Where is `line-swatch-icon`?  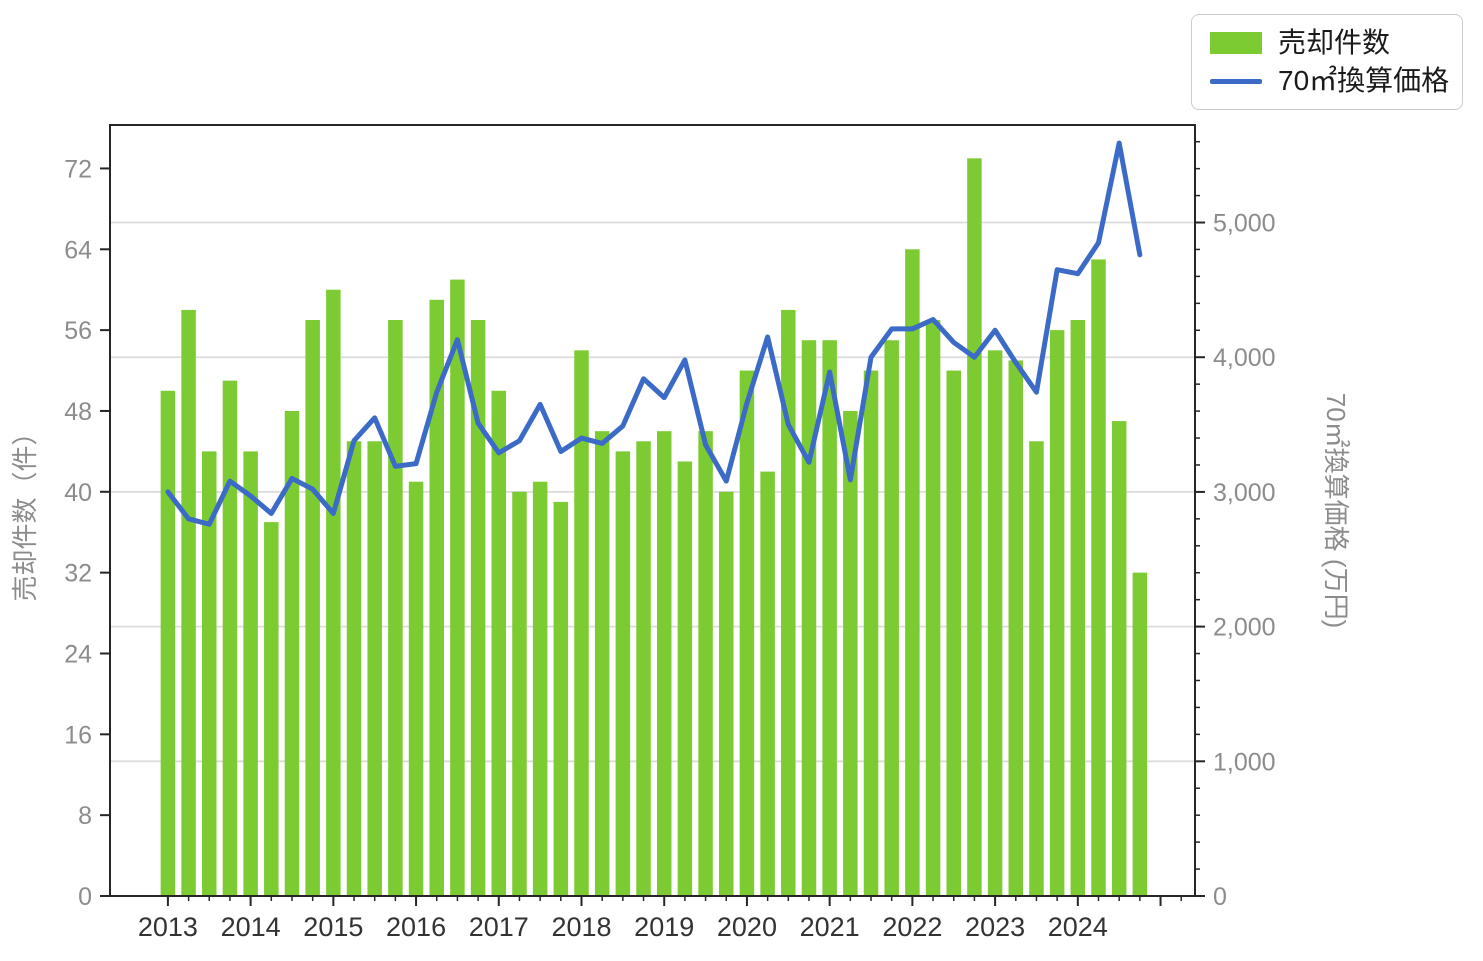
line-swatch-icon is located at coordinates (1236, 81).